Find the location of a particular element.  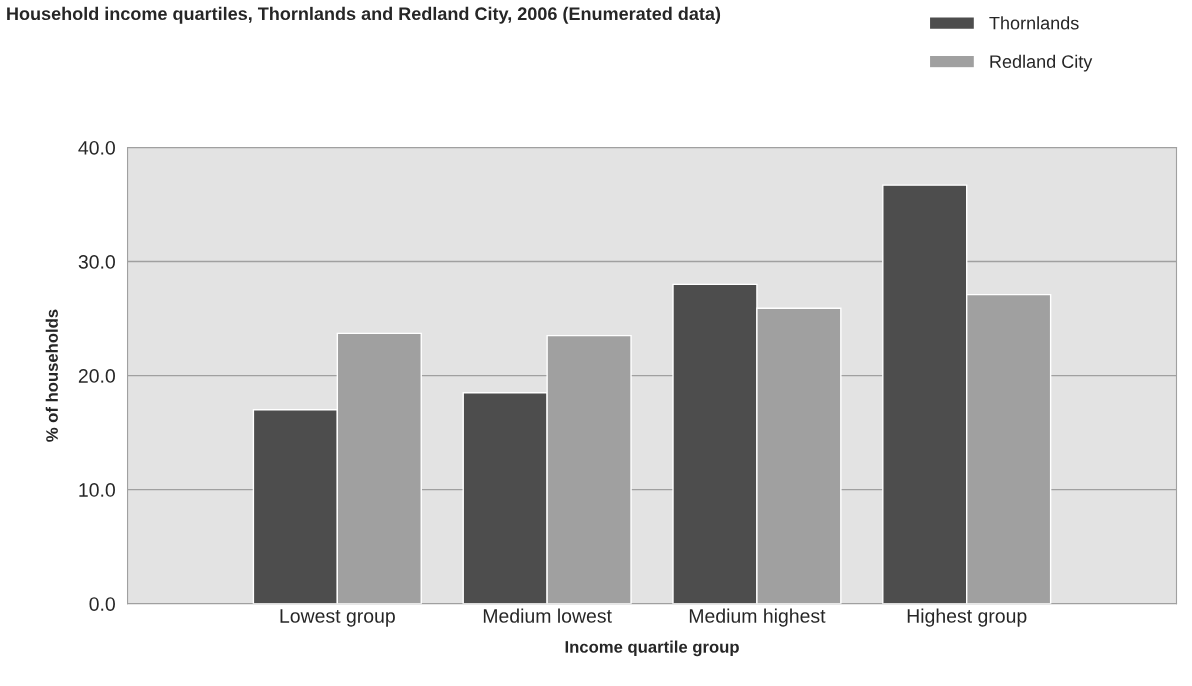

y-tick-label: 10.0 is located at coordinates (97, 490).